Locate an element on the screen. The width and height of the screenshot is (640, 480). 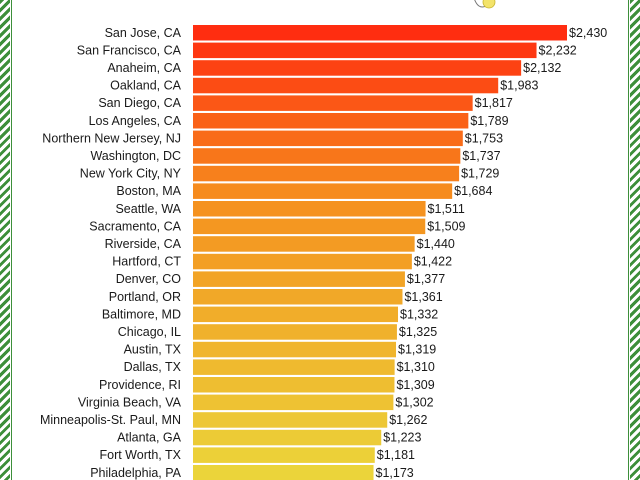
category-label-17: Chicago, IL is located at coordinates (149, 332).